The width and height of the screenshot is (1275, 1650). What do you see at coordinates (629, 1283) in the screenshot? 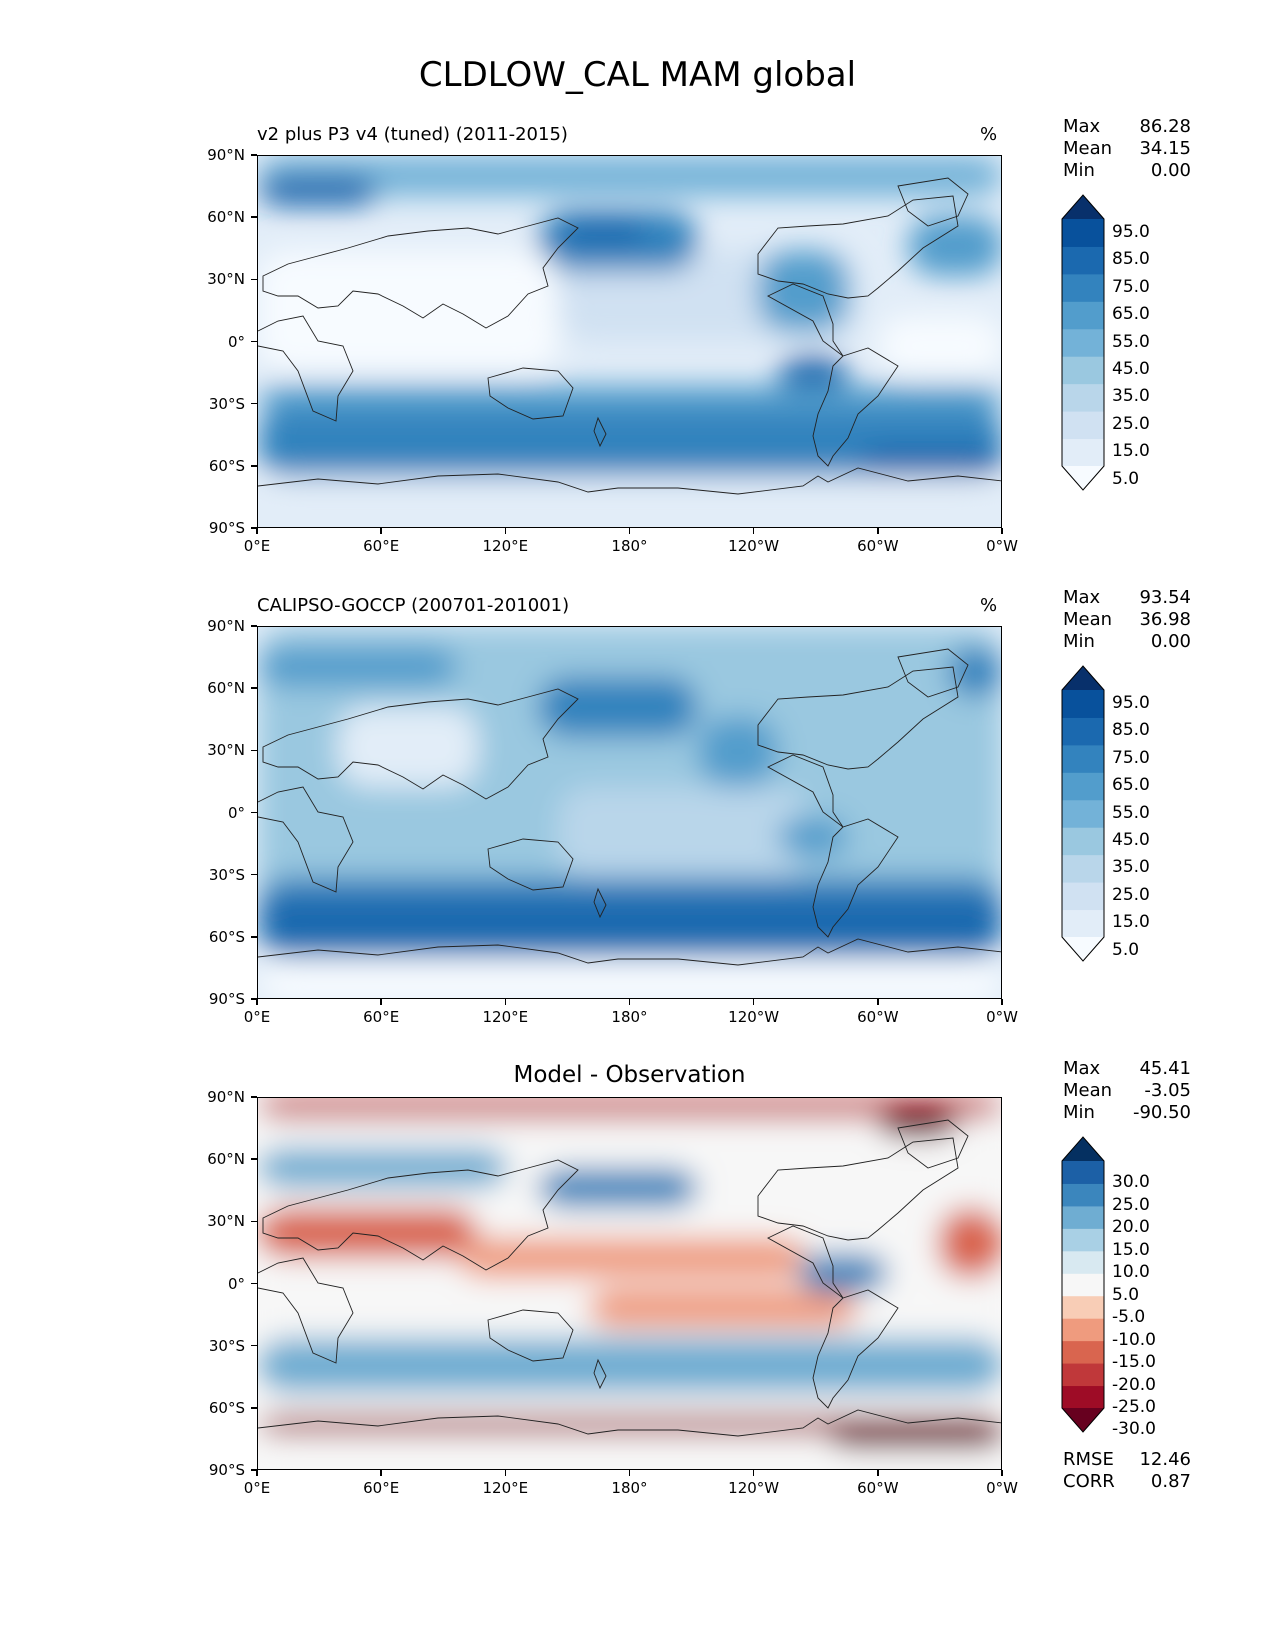
I see `difference-map` at bounding box center [629, 1283].